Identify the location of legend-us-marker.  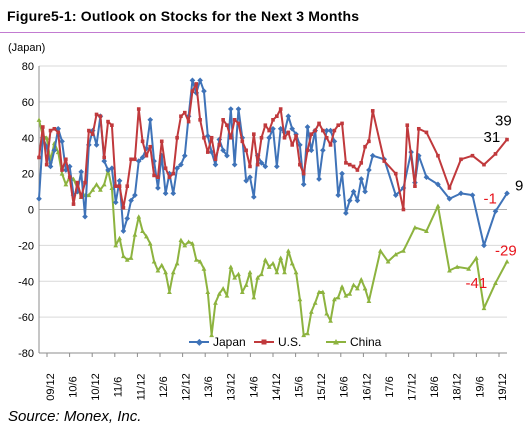
(264, 342).